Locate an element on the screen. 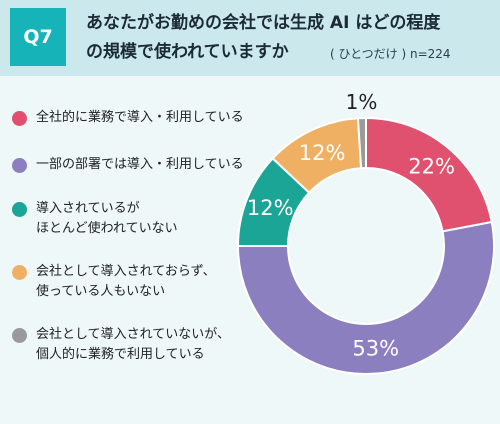 The image size is (500, 424). answer-note: ( ひとつだけ ) n=224 is located at coordinates (390, 54).